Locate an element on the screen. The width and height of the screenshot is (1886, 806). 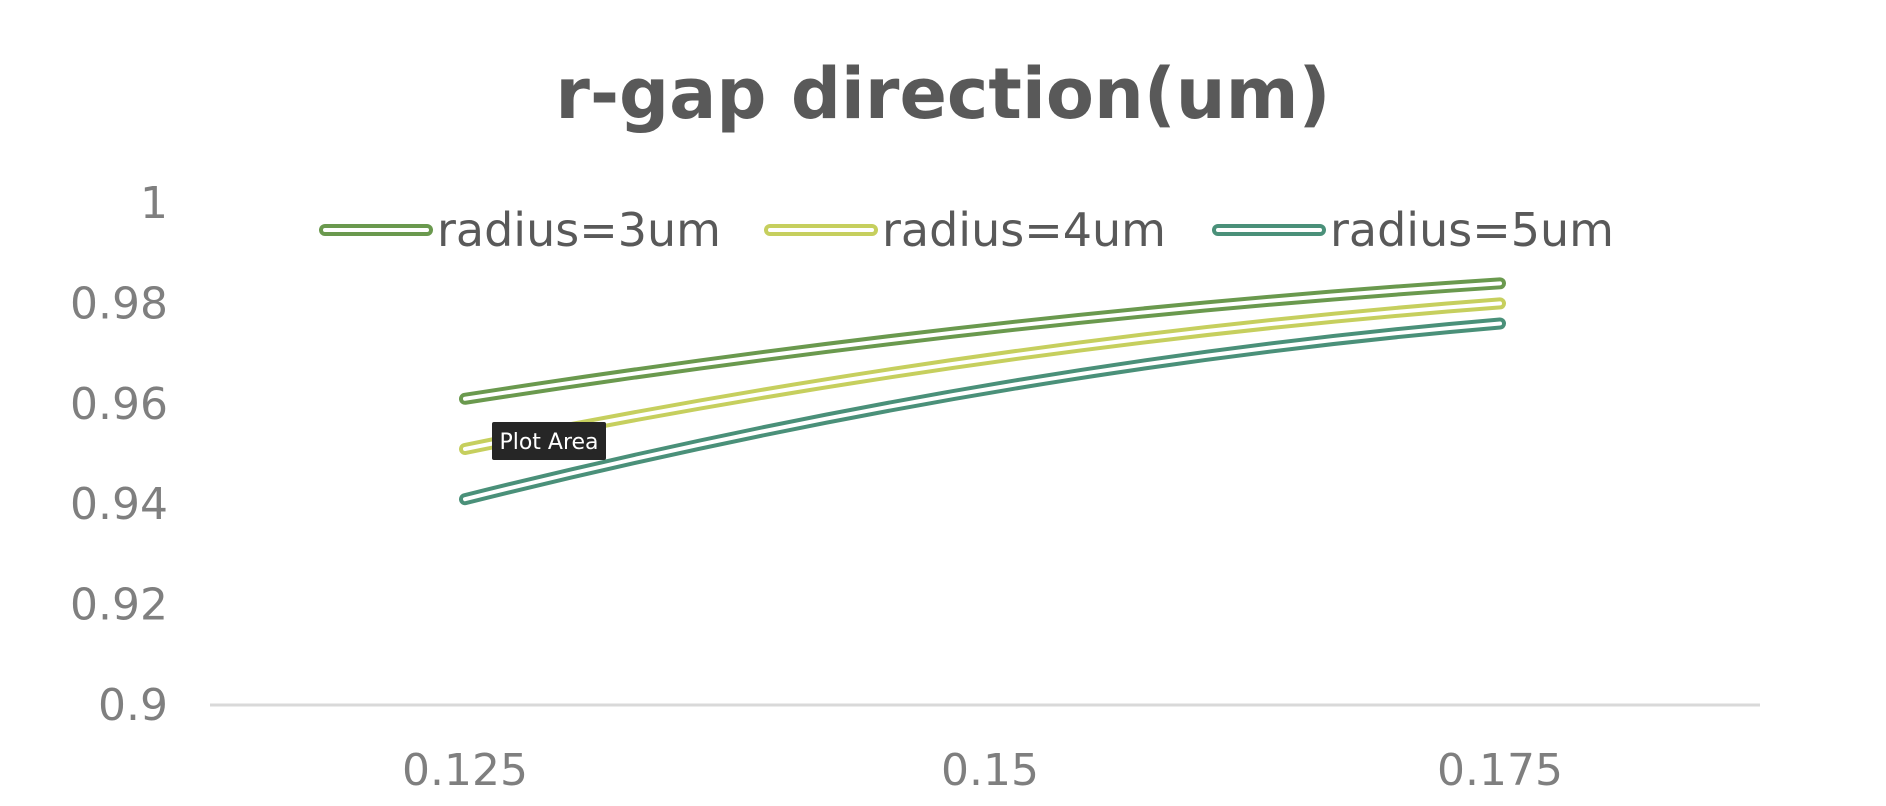
legend-label: radius=3um is located at coordinates (579, 230).